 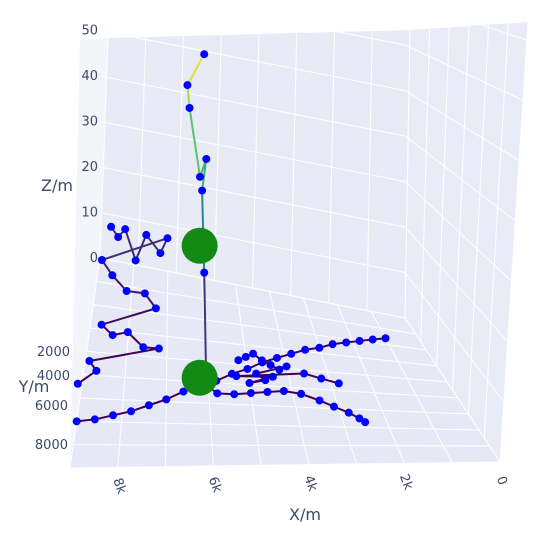 What do you see at coordinates (501, 480) in the screenshot?
I see `x-tick-label: 0` at bounding box center [501, 480].